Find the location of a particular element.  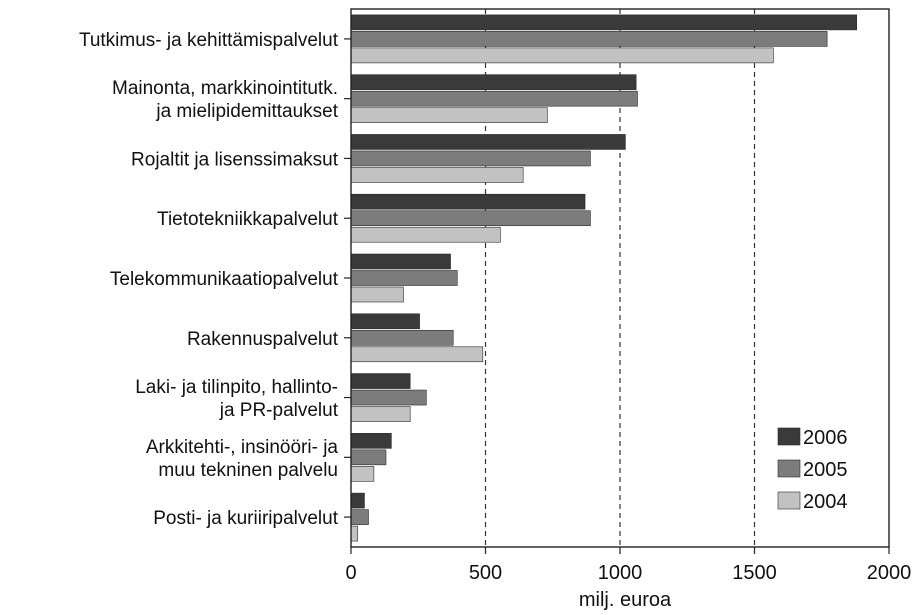

legend-swatch-2004 is located at coordinates (789, 500).